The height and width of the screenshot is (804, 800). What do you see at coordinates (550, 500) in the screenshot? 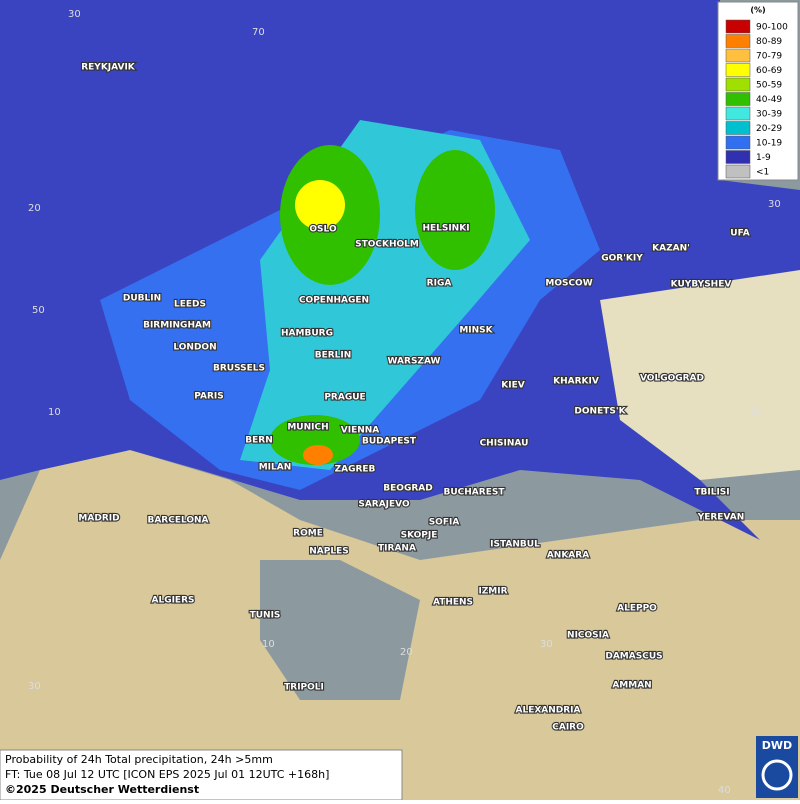
I see `black-sea` at bounding box center [550, 500].